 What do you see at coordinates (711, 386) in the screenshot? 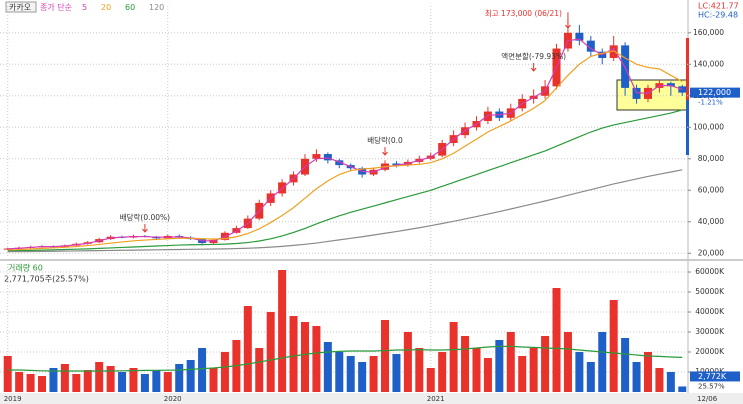
I see `volume-ratio: 25.57%` at bounding box center [711, 386].